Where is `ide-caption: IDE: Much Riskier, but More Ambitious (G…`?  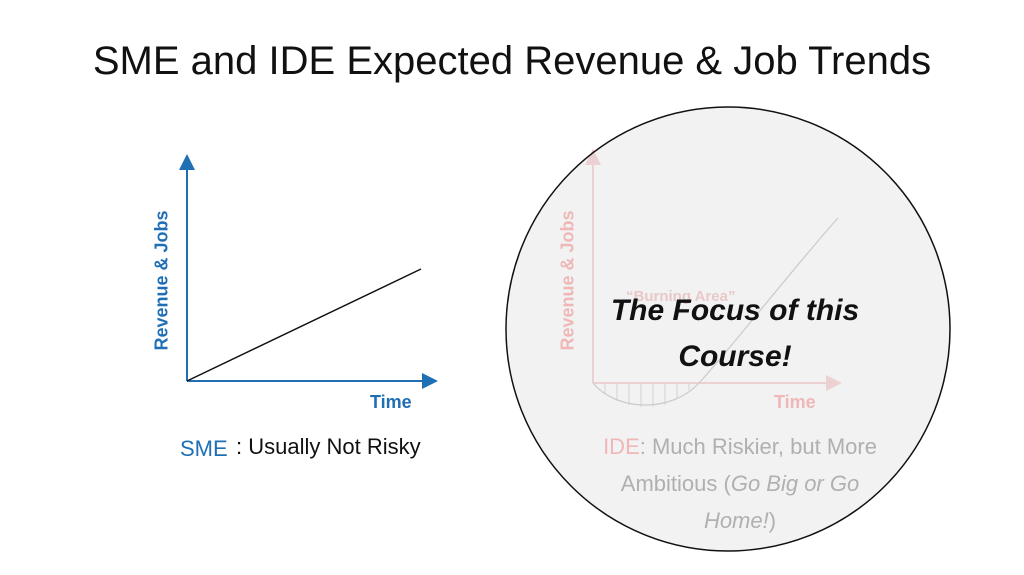 ide-caption: IDE: Much Riskier, but More Ambitious (G… is located at coordinates (740, 483).